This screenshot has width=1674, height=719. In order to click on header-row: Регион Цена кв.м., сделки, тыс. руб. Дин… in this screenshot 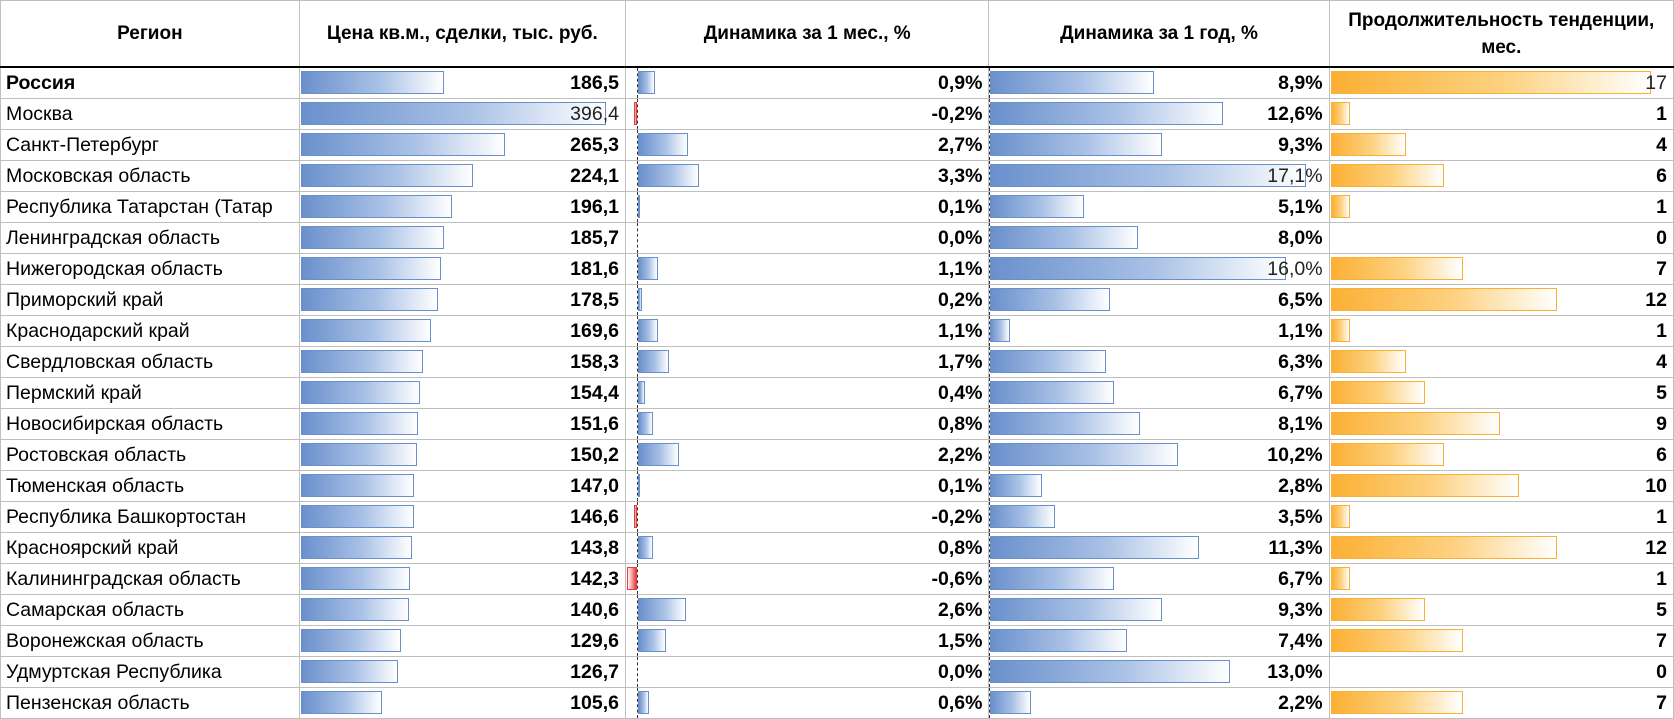, I will do `click(837, 34)`.